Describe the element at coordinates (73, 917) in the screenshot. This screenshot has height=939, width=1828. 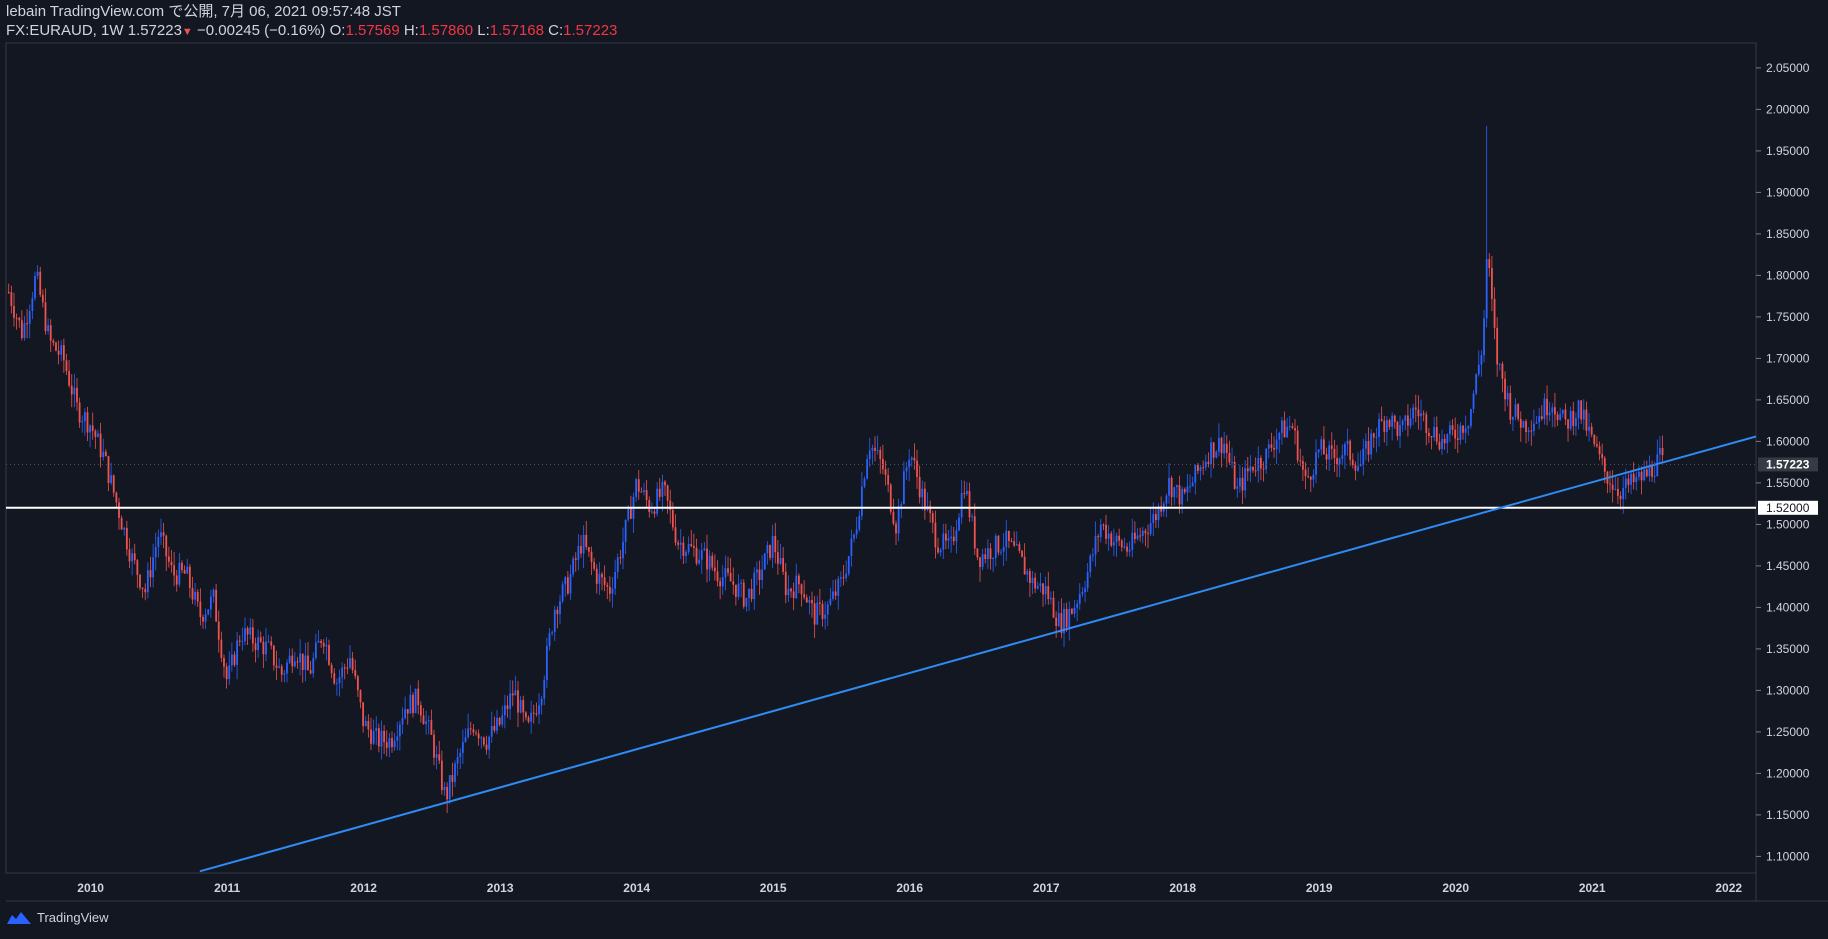
I see `brand-name: TradingView` at that location.